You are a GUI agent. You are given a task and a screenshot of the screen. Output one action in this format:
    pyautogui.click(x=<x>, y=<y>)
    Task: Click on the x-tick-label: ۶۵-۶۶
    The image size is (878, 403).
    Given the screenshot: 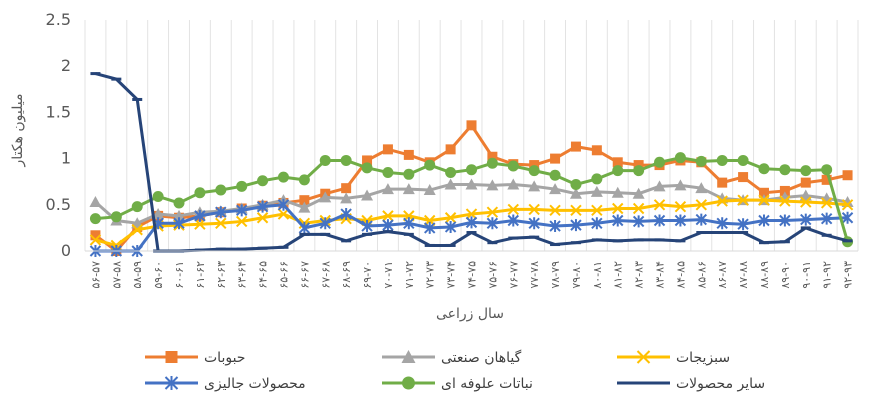 What is the action you would take?
    pyautogui.click(x=283, y=275)
    